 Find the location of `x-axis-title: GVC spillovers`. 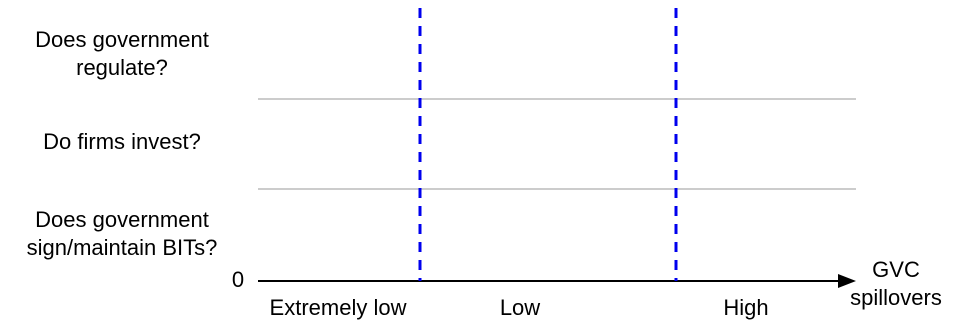

x-axis-title: GVC spillovers is located at coordinates (896, 284).